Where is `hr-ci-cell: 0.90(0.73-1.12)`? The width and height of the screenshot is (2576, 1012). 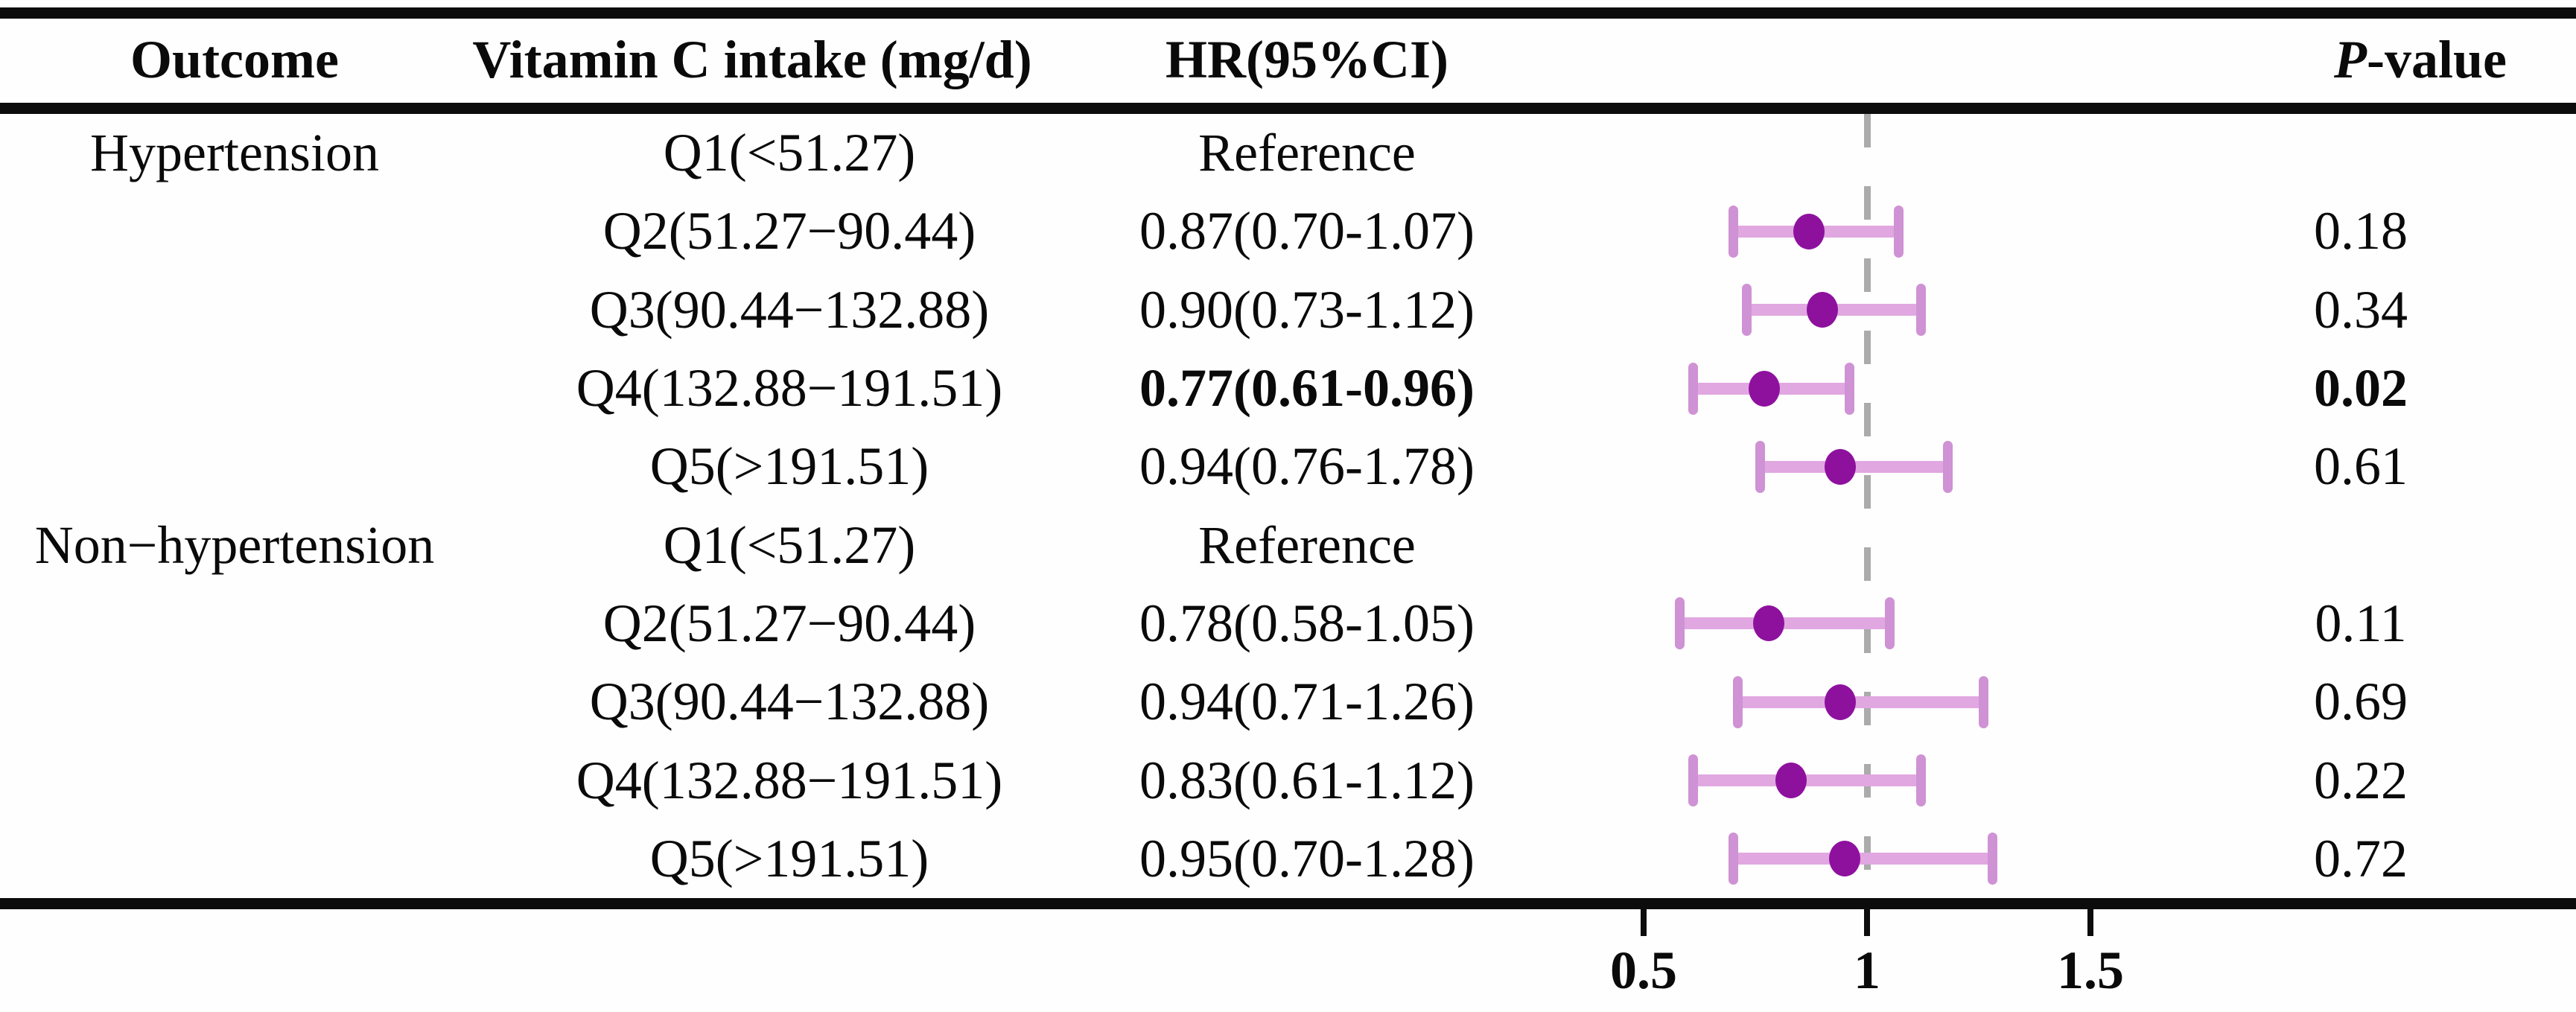
hr-ci-cell: 0.90(0.73-1.12) is located at coordinates (1307, 309).